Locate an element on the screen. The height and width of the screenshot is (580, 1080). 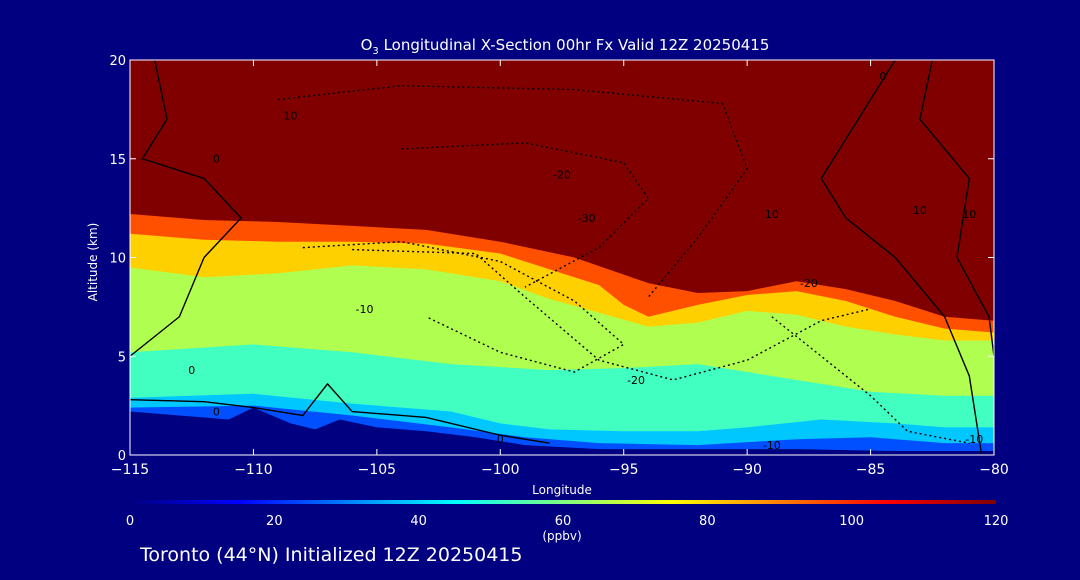
terrain-mask is located at coordinates (562, 431).